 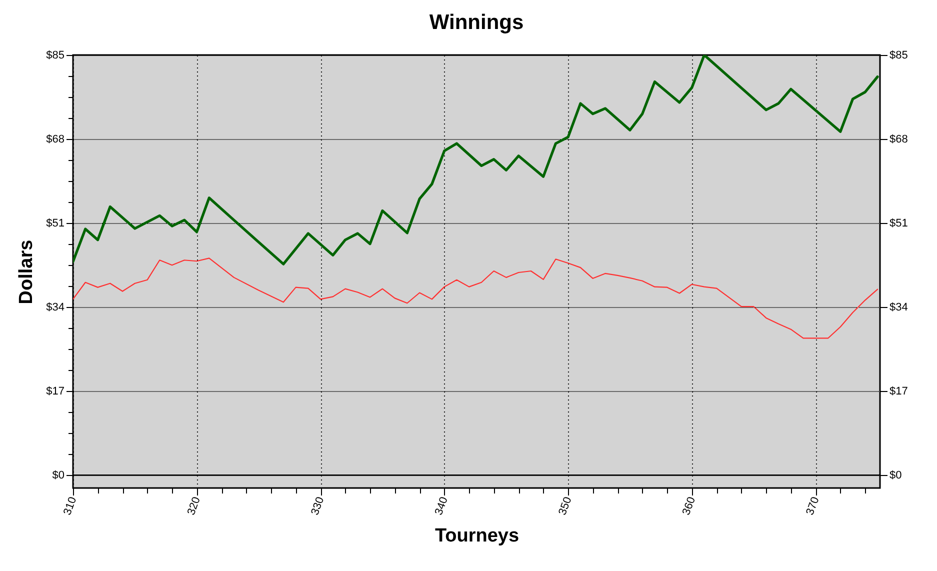 What do you see at coordinates (55, 224) in the screenshot?
I see `y-tick-label: $51` at bounding box center [55, 224].